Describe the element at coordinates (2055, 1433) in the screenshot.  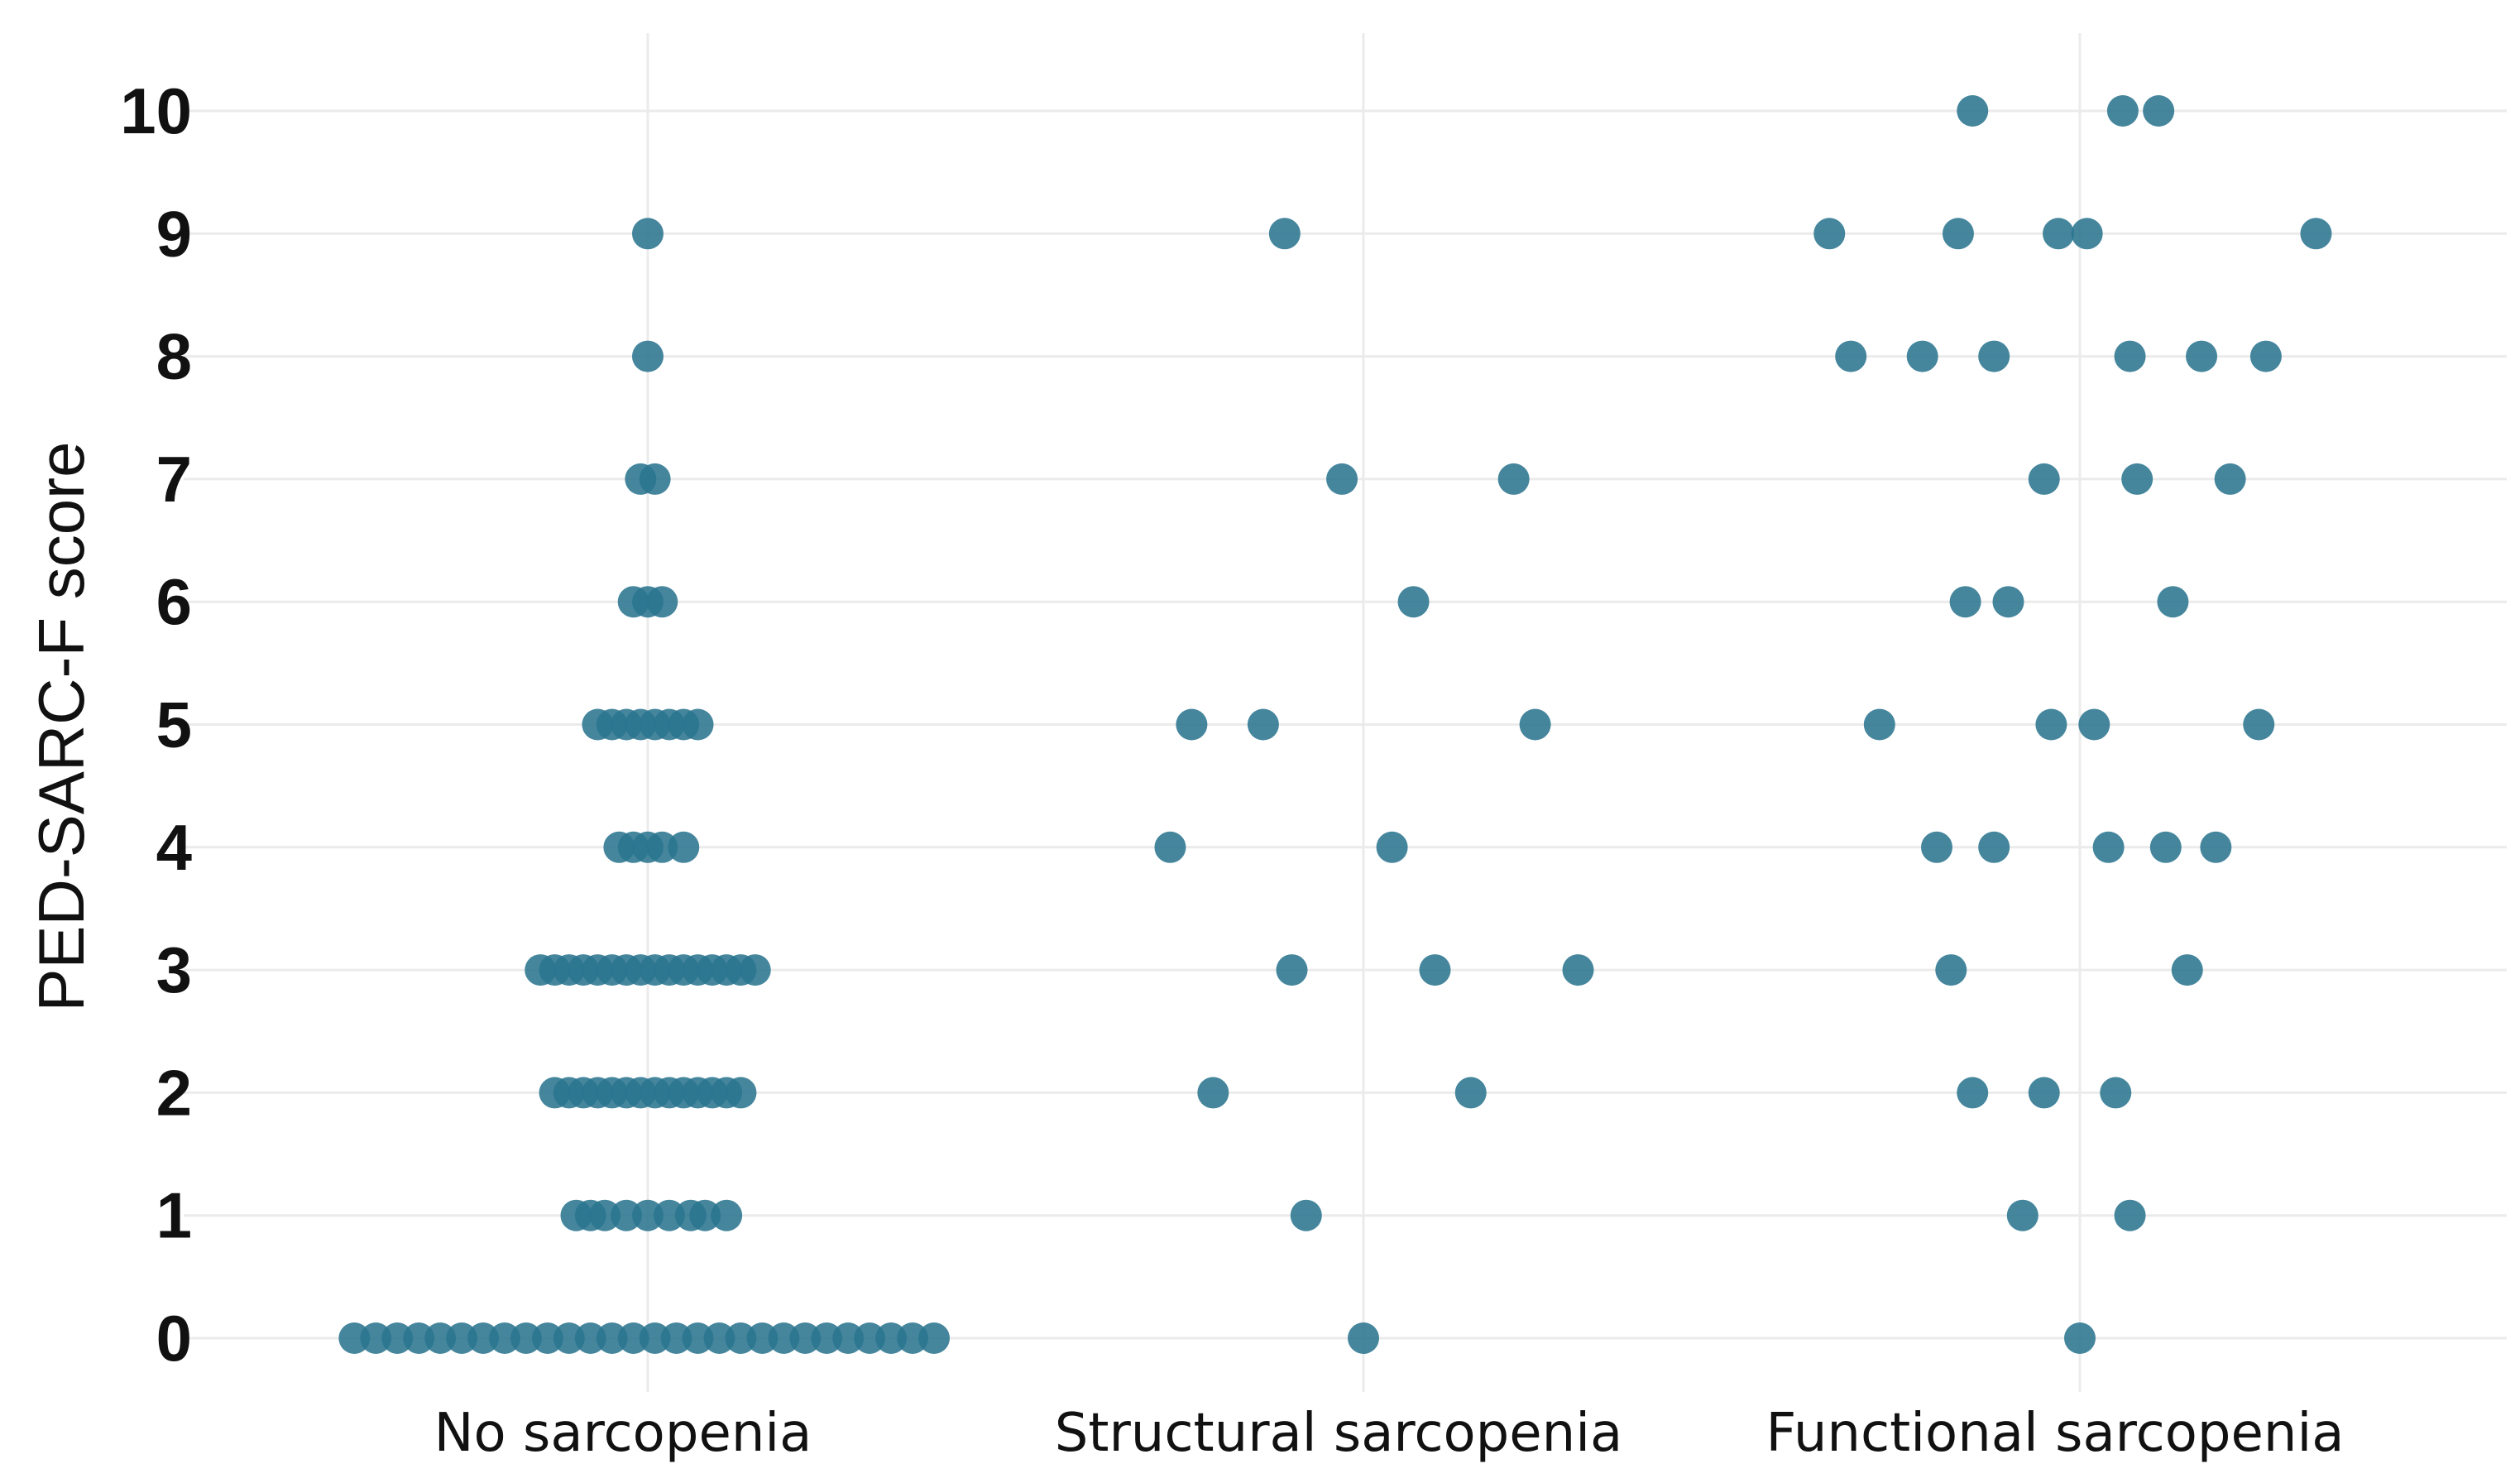
I see `x-tick-label: Functional sarcopenia` at that location.